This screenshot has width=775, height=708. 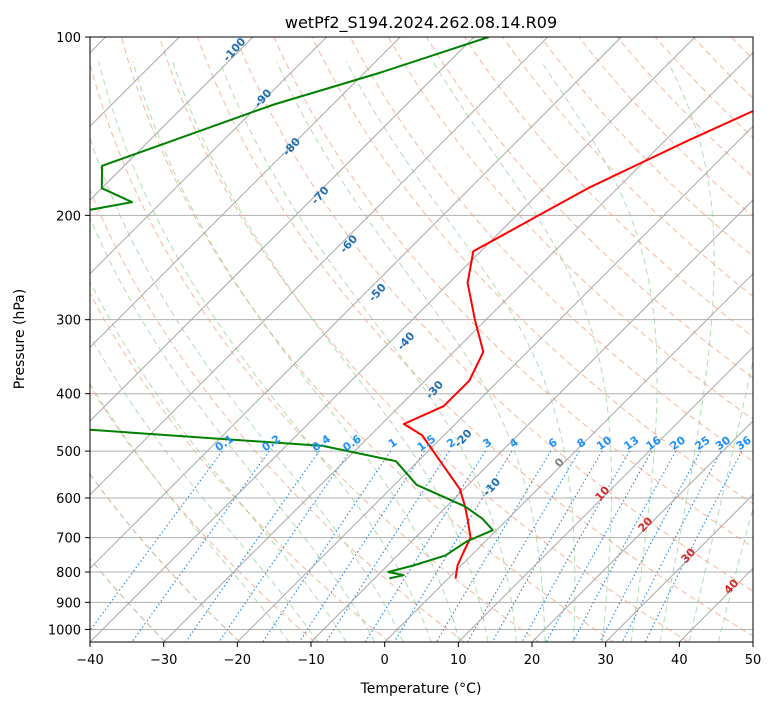 What do you see at coordinates (679, 660) in the screenshot?
I see `x-tick-label: 40` at bounding box center [679, 660].